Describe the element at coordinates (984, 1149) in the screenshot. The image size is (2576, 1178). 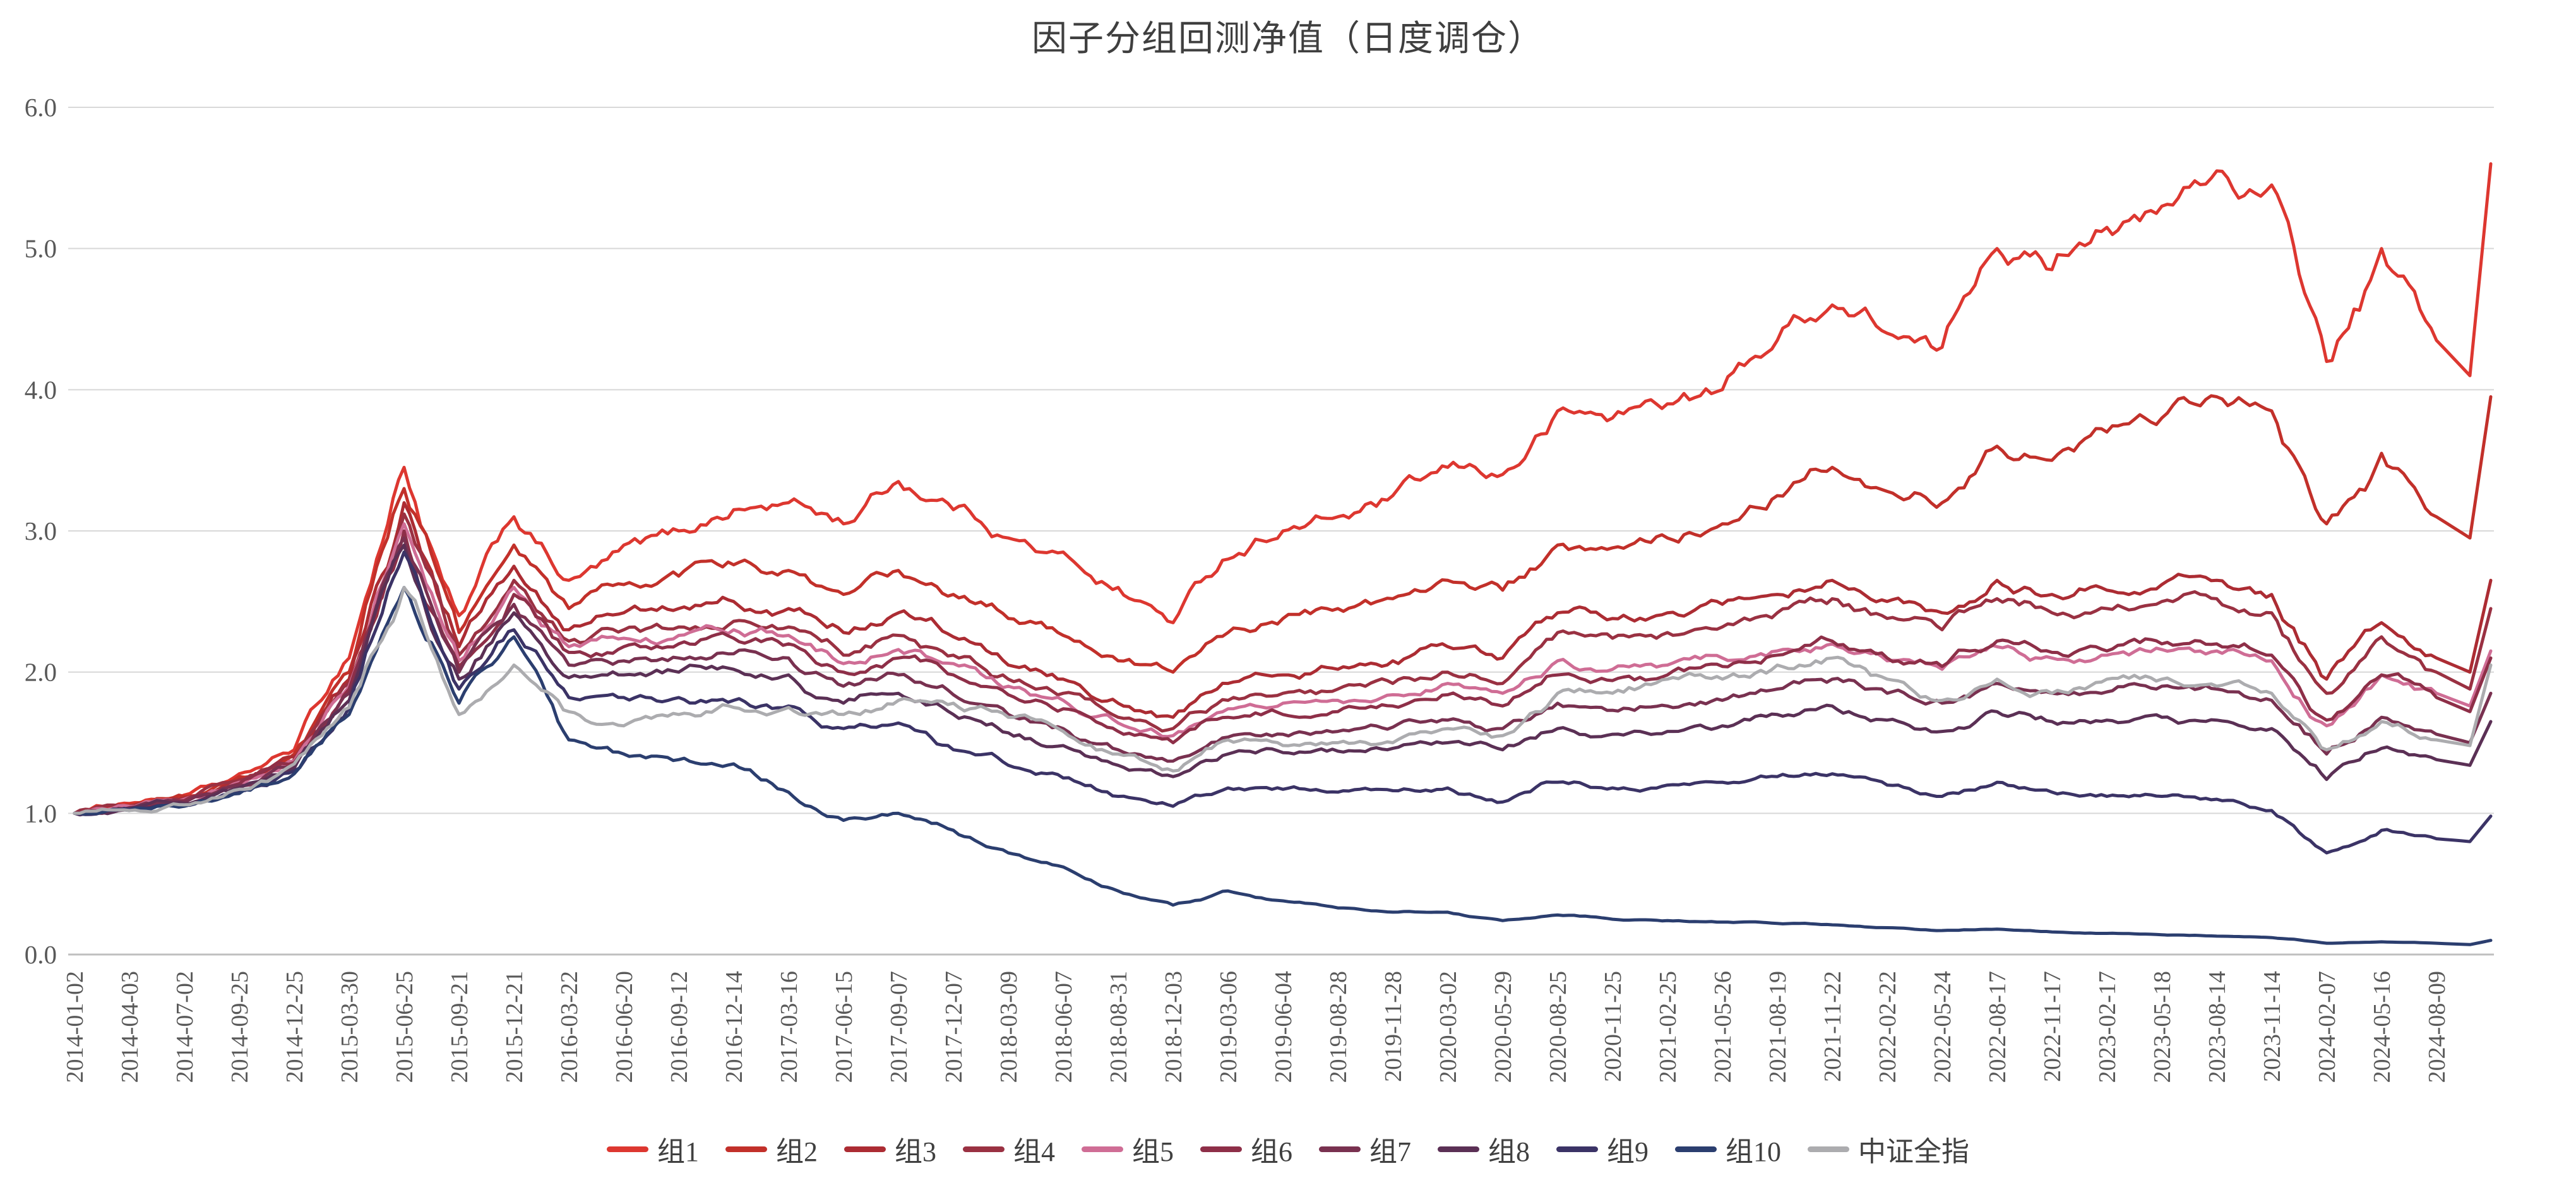
I see `legend-swatch-组4` at that location.